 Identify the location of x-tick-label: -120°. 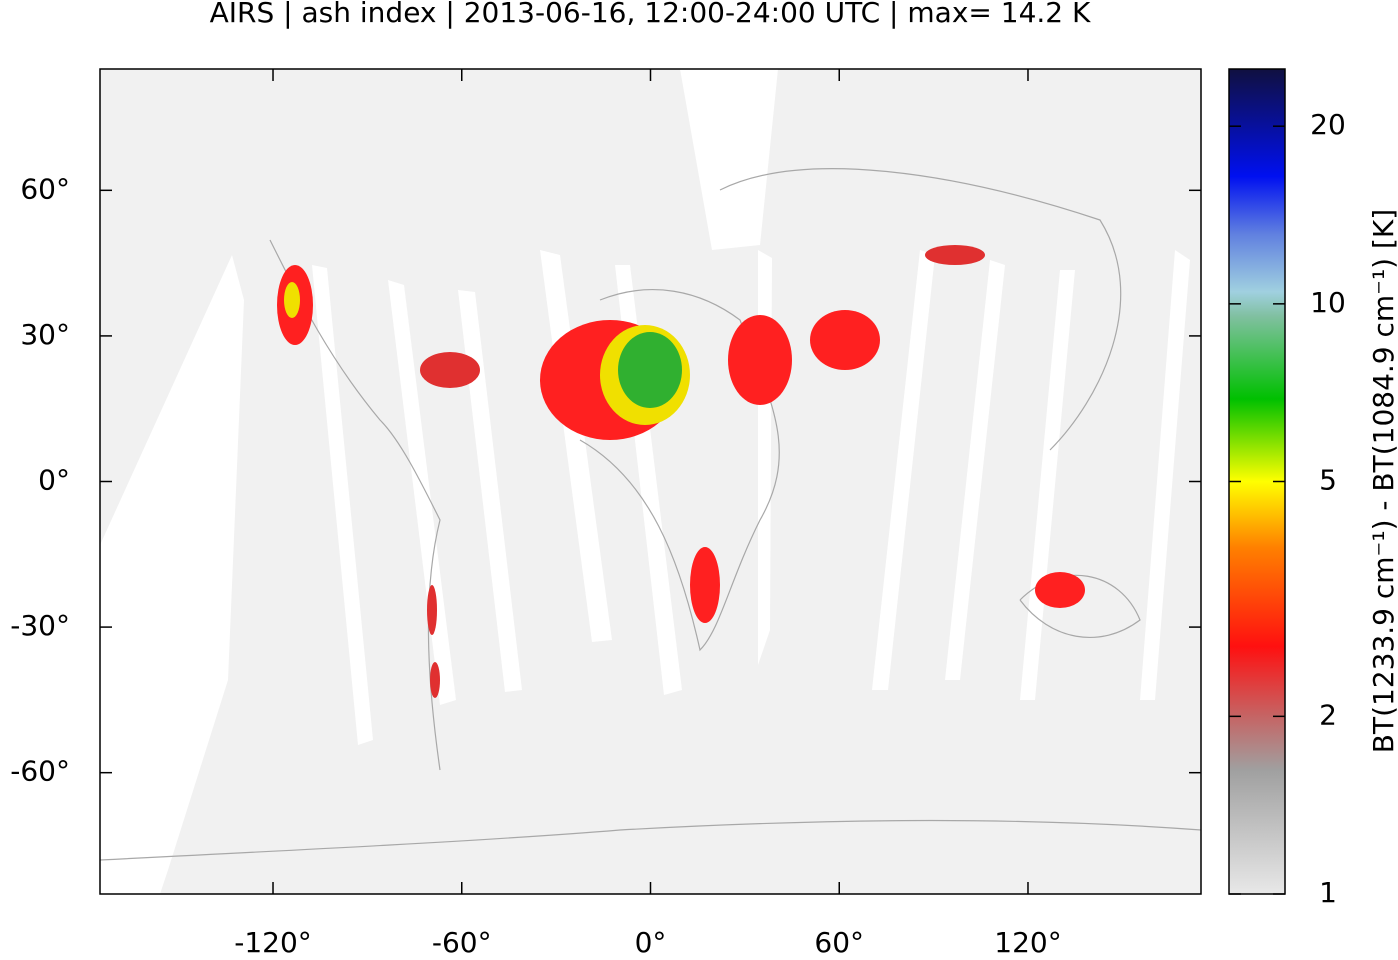
(273, 941).